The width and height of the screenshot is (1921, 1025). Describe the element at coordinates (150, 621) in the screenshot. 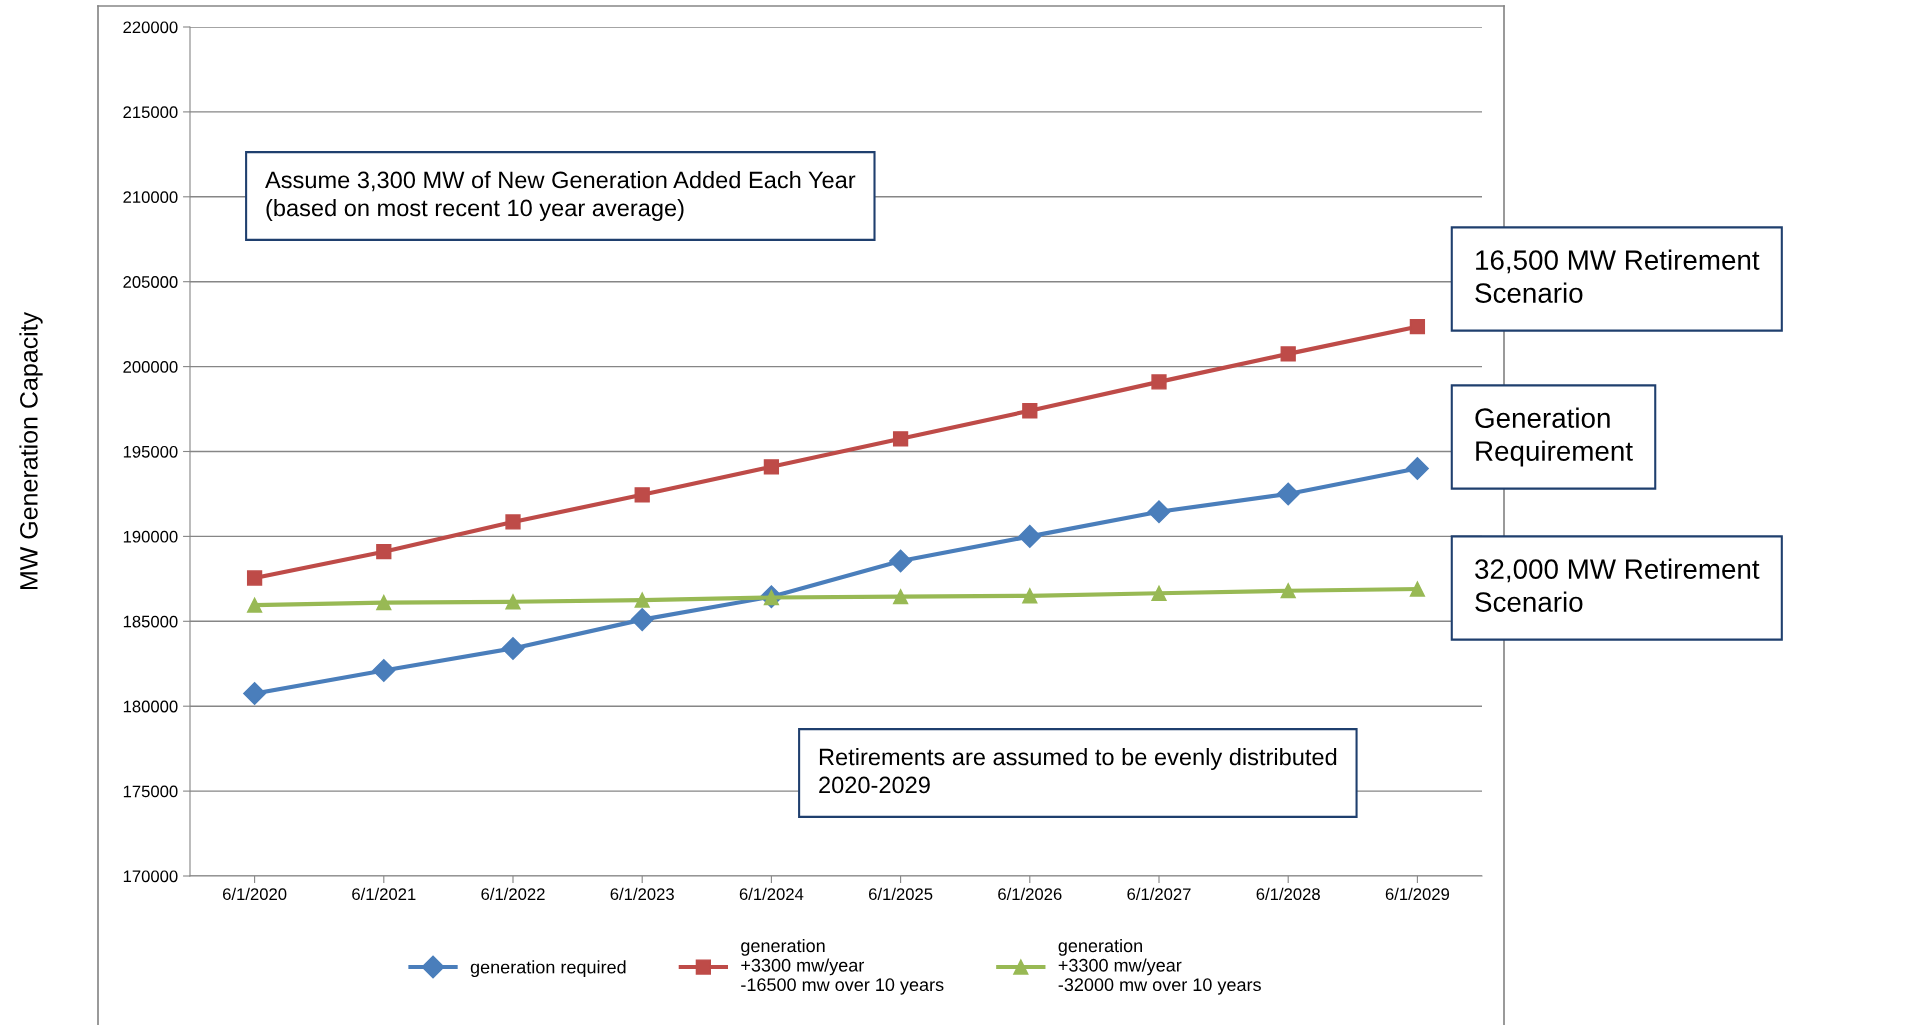

I see `y-tick-label: 185000` at that location.